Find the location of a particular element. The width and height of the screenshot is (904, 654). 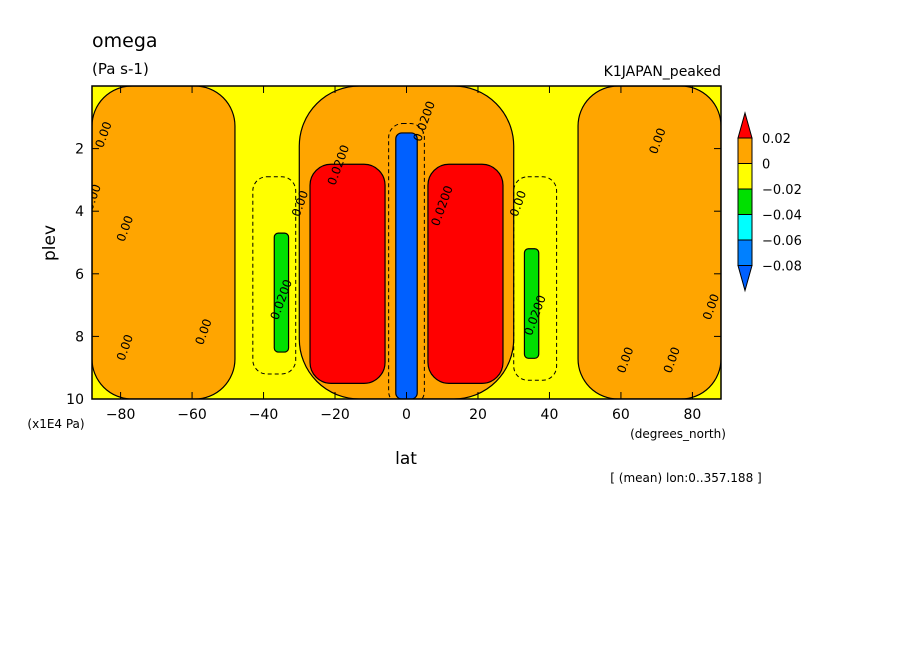

x-axis-units: (degrees_north) is located at coordinates (678, 434).